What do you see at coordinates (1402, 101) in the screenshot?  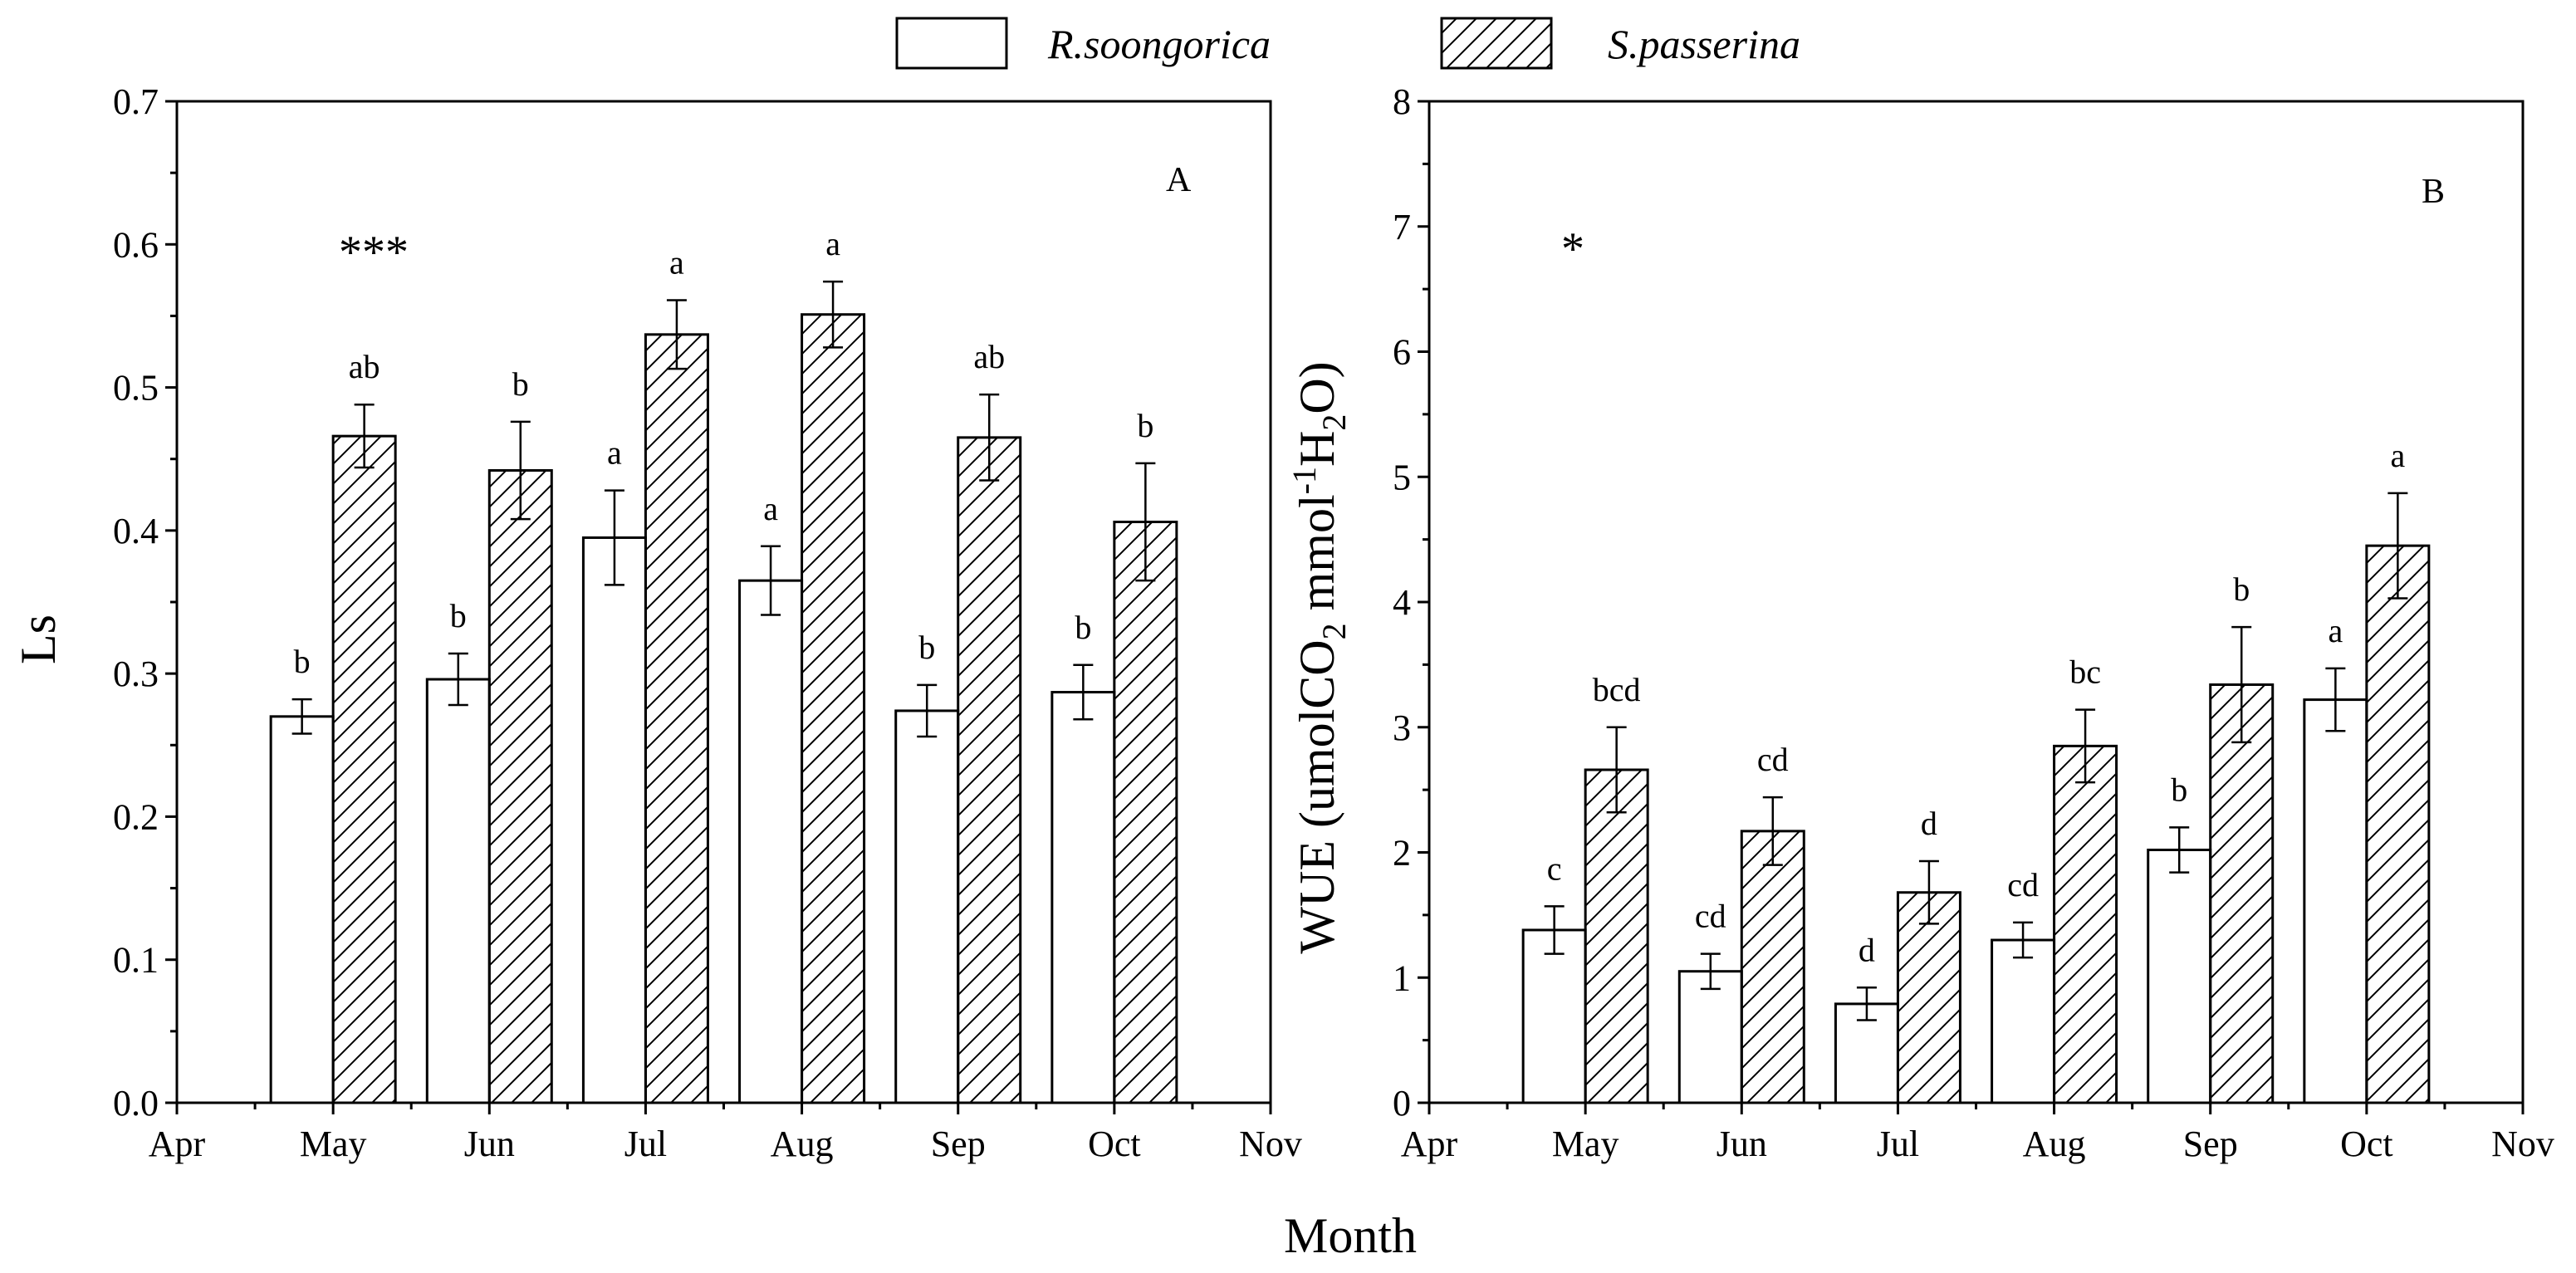 I see `panel-b-y-tick-label: 8` at bounding box center [1402, 101].